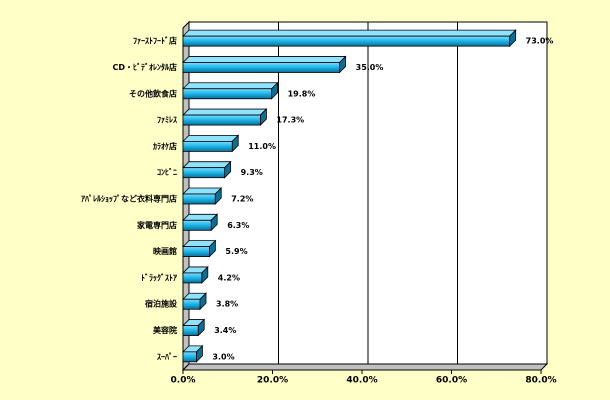 The width and height of the screenshot is (610, 400). What do you see at coordinates (153, 93) in the screenshot?
I see `y-tick-label: その他飲食店` at bounding box center [153, 93].